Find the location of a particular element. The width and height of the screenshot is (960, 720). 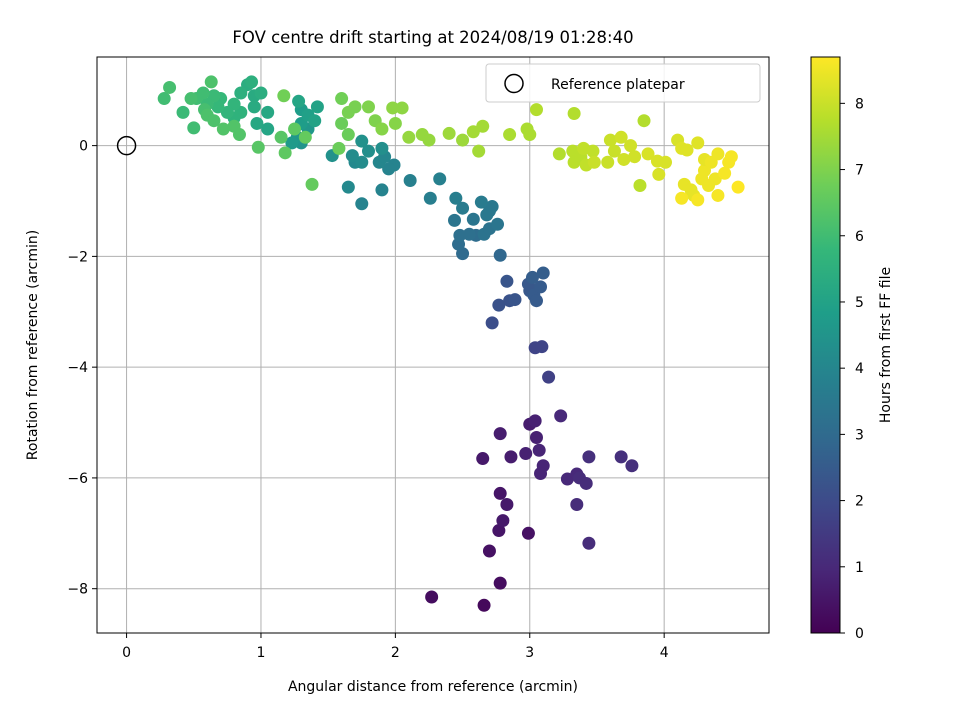

x-tick-label: 2 is located at coordinates (395, 653).